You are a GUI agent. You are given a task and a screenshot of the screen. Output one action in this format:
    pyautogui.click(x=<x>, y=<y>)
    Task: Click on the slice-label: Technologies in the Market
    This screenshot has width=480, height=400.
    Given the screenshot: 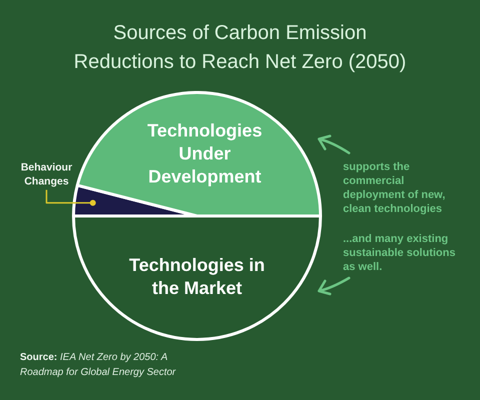 What is the action you would take?
    pyautogui.click(x=197, y=276)
    